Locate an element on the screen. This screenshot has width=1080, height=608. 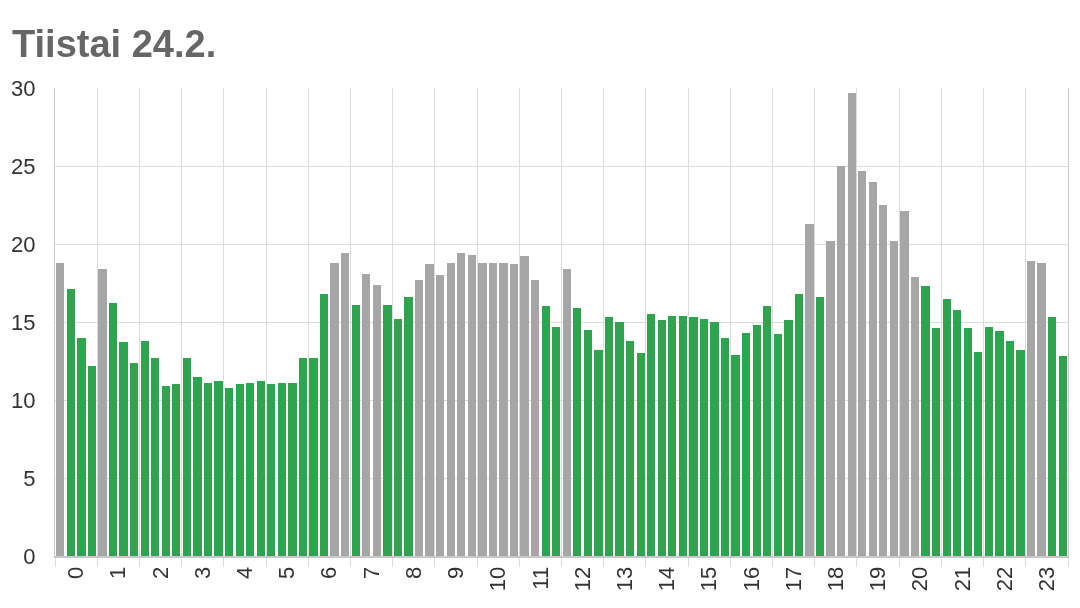
x-tick-label: 8 is located at coordinates (413, 573).